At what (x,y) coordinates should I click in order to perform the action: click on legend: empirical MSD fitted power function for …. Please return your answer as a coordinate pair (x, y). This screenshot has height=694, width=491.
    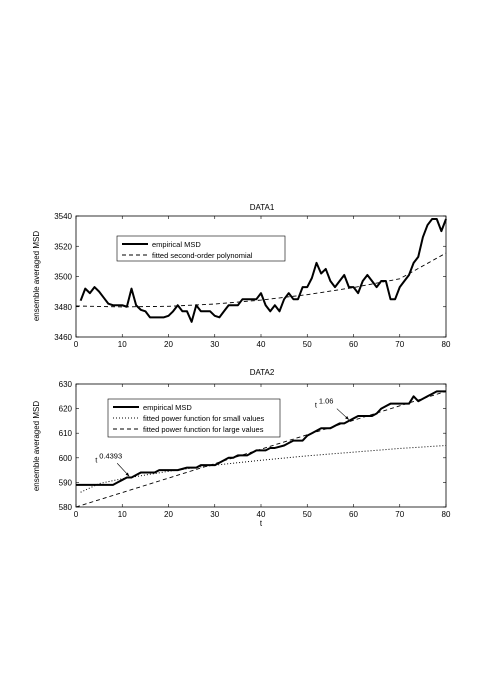
    Looking at the image, I should click on (194, 418).